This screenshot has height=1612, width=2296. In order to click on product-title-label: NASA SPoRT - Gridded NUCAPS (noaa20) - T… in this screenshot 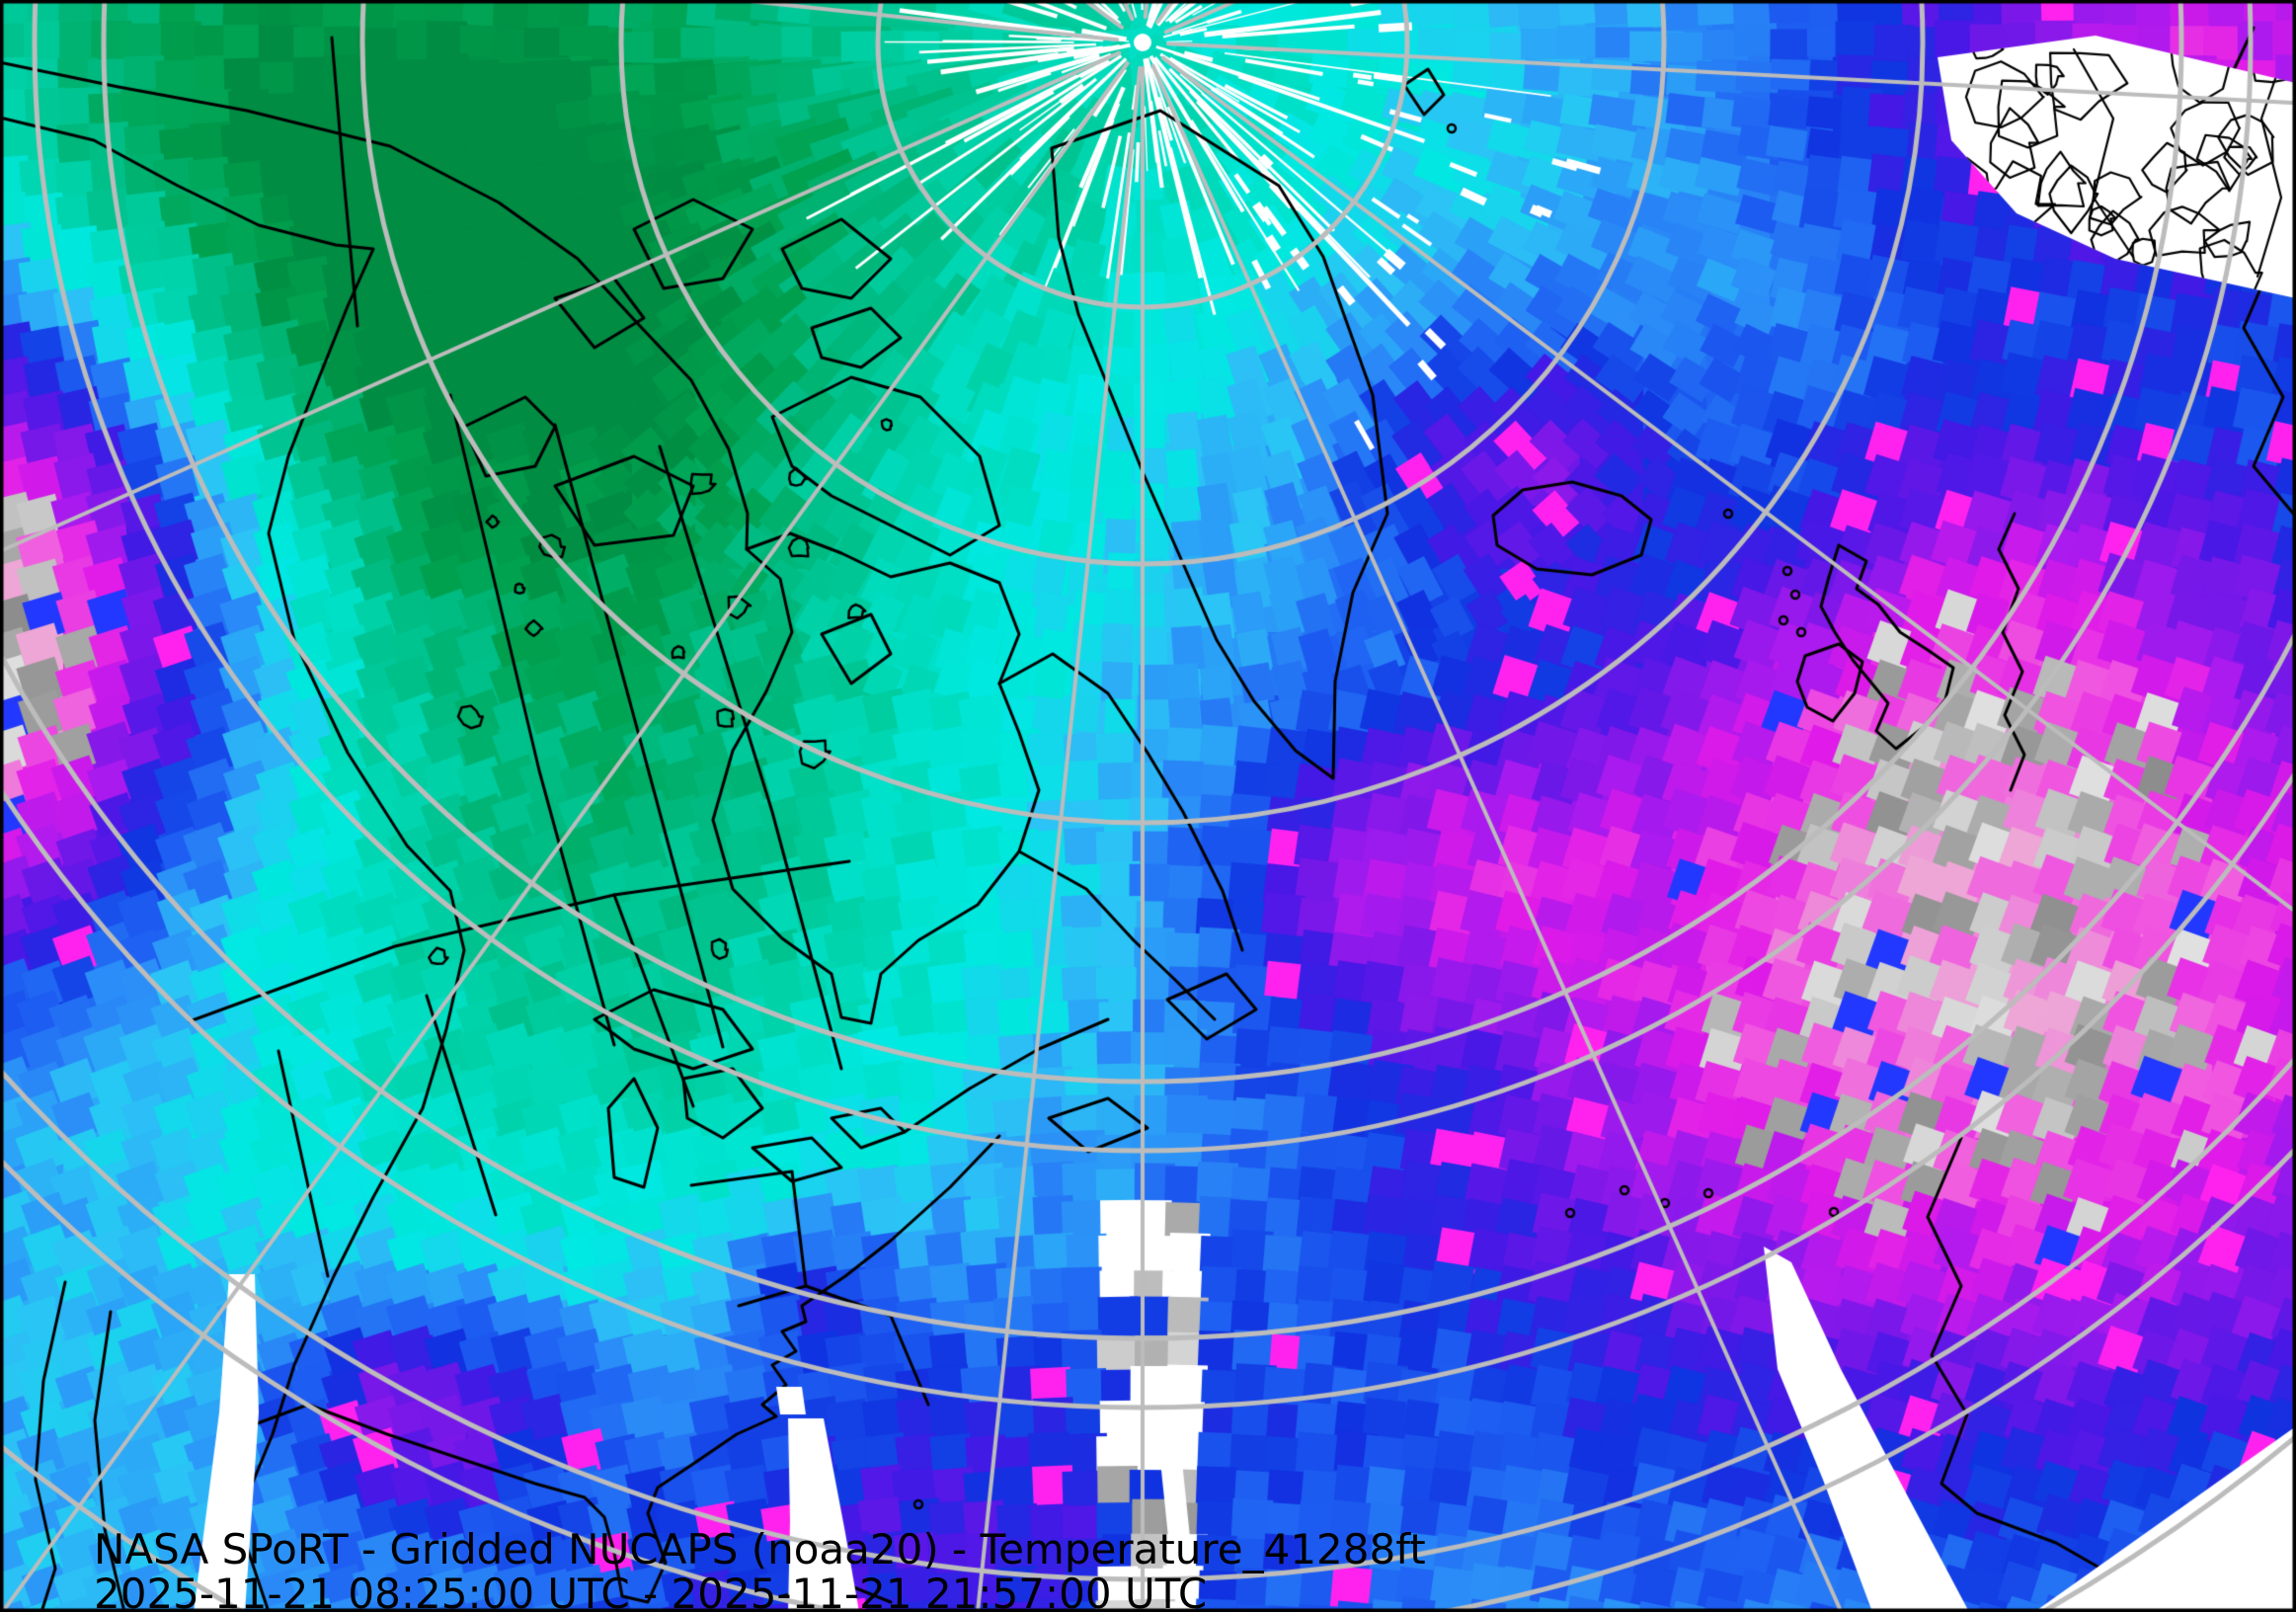, I will do `click(760, 1549)`.